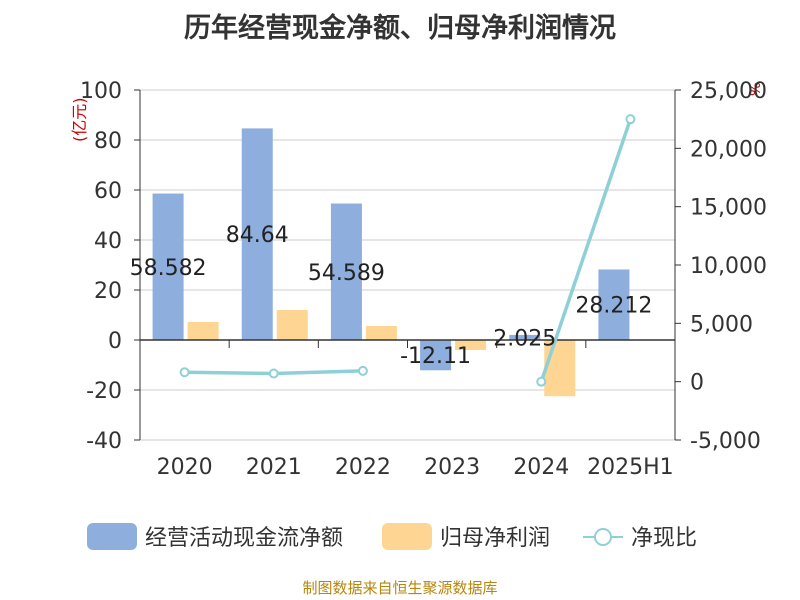 The image size is (800, 600). What do you see at coordinates (101, 91) in the screenshot?
I see `left-axis-tick-label: 100` at bounding box center [101, 91].